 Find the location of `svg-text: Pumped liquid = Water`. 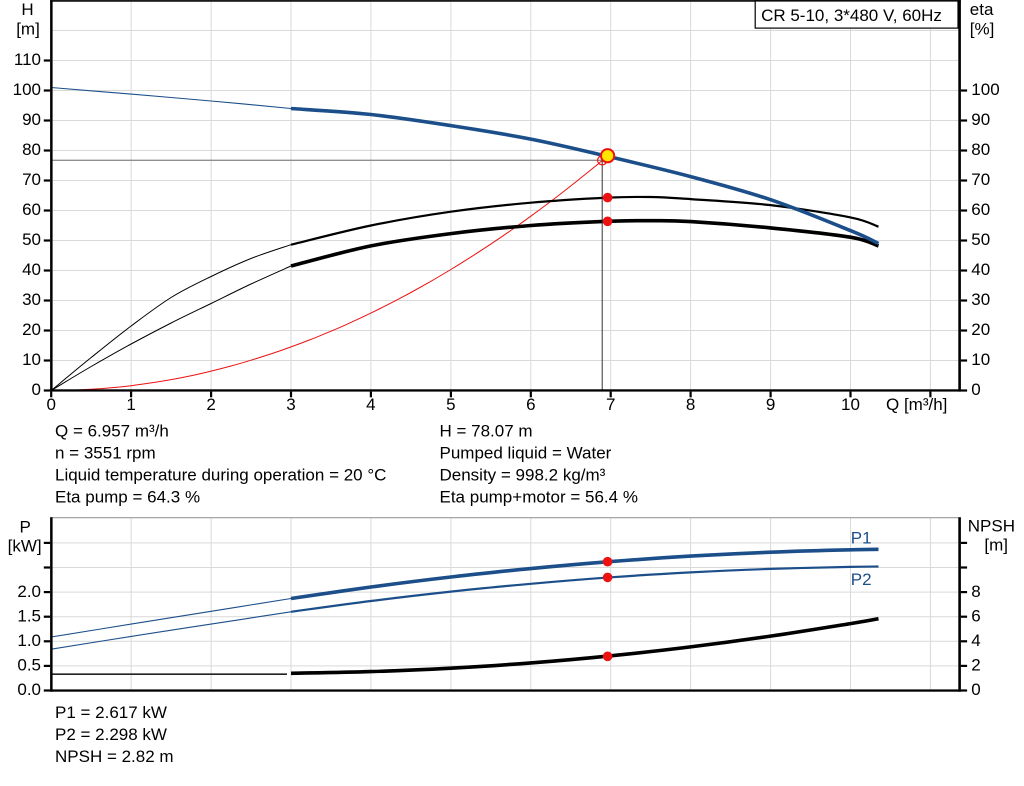

svg-text: Pumped liquid = Water is located at coordinates (526, 452).